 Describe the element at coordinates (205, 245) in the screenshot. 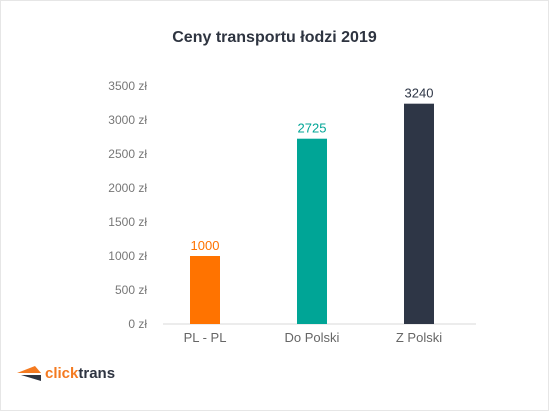

I see `bar-value-label: 1000` at that location.